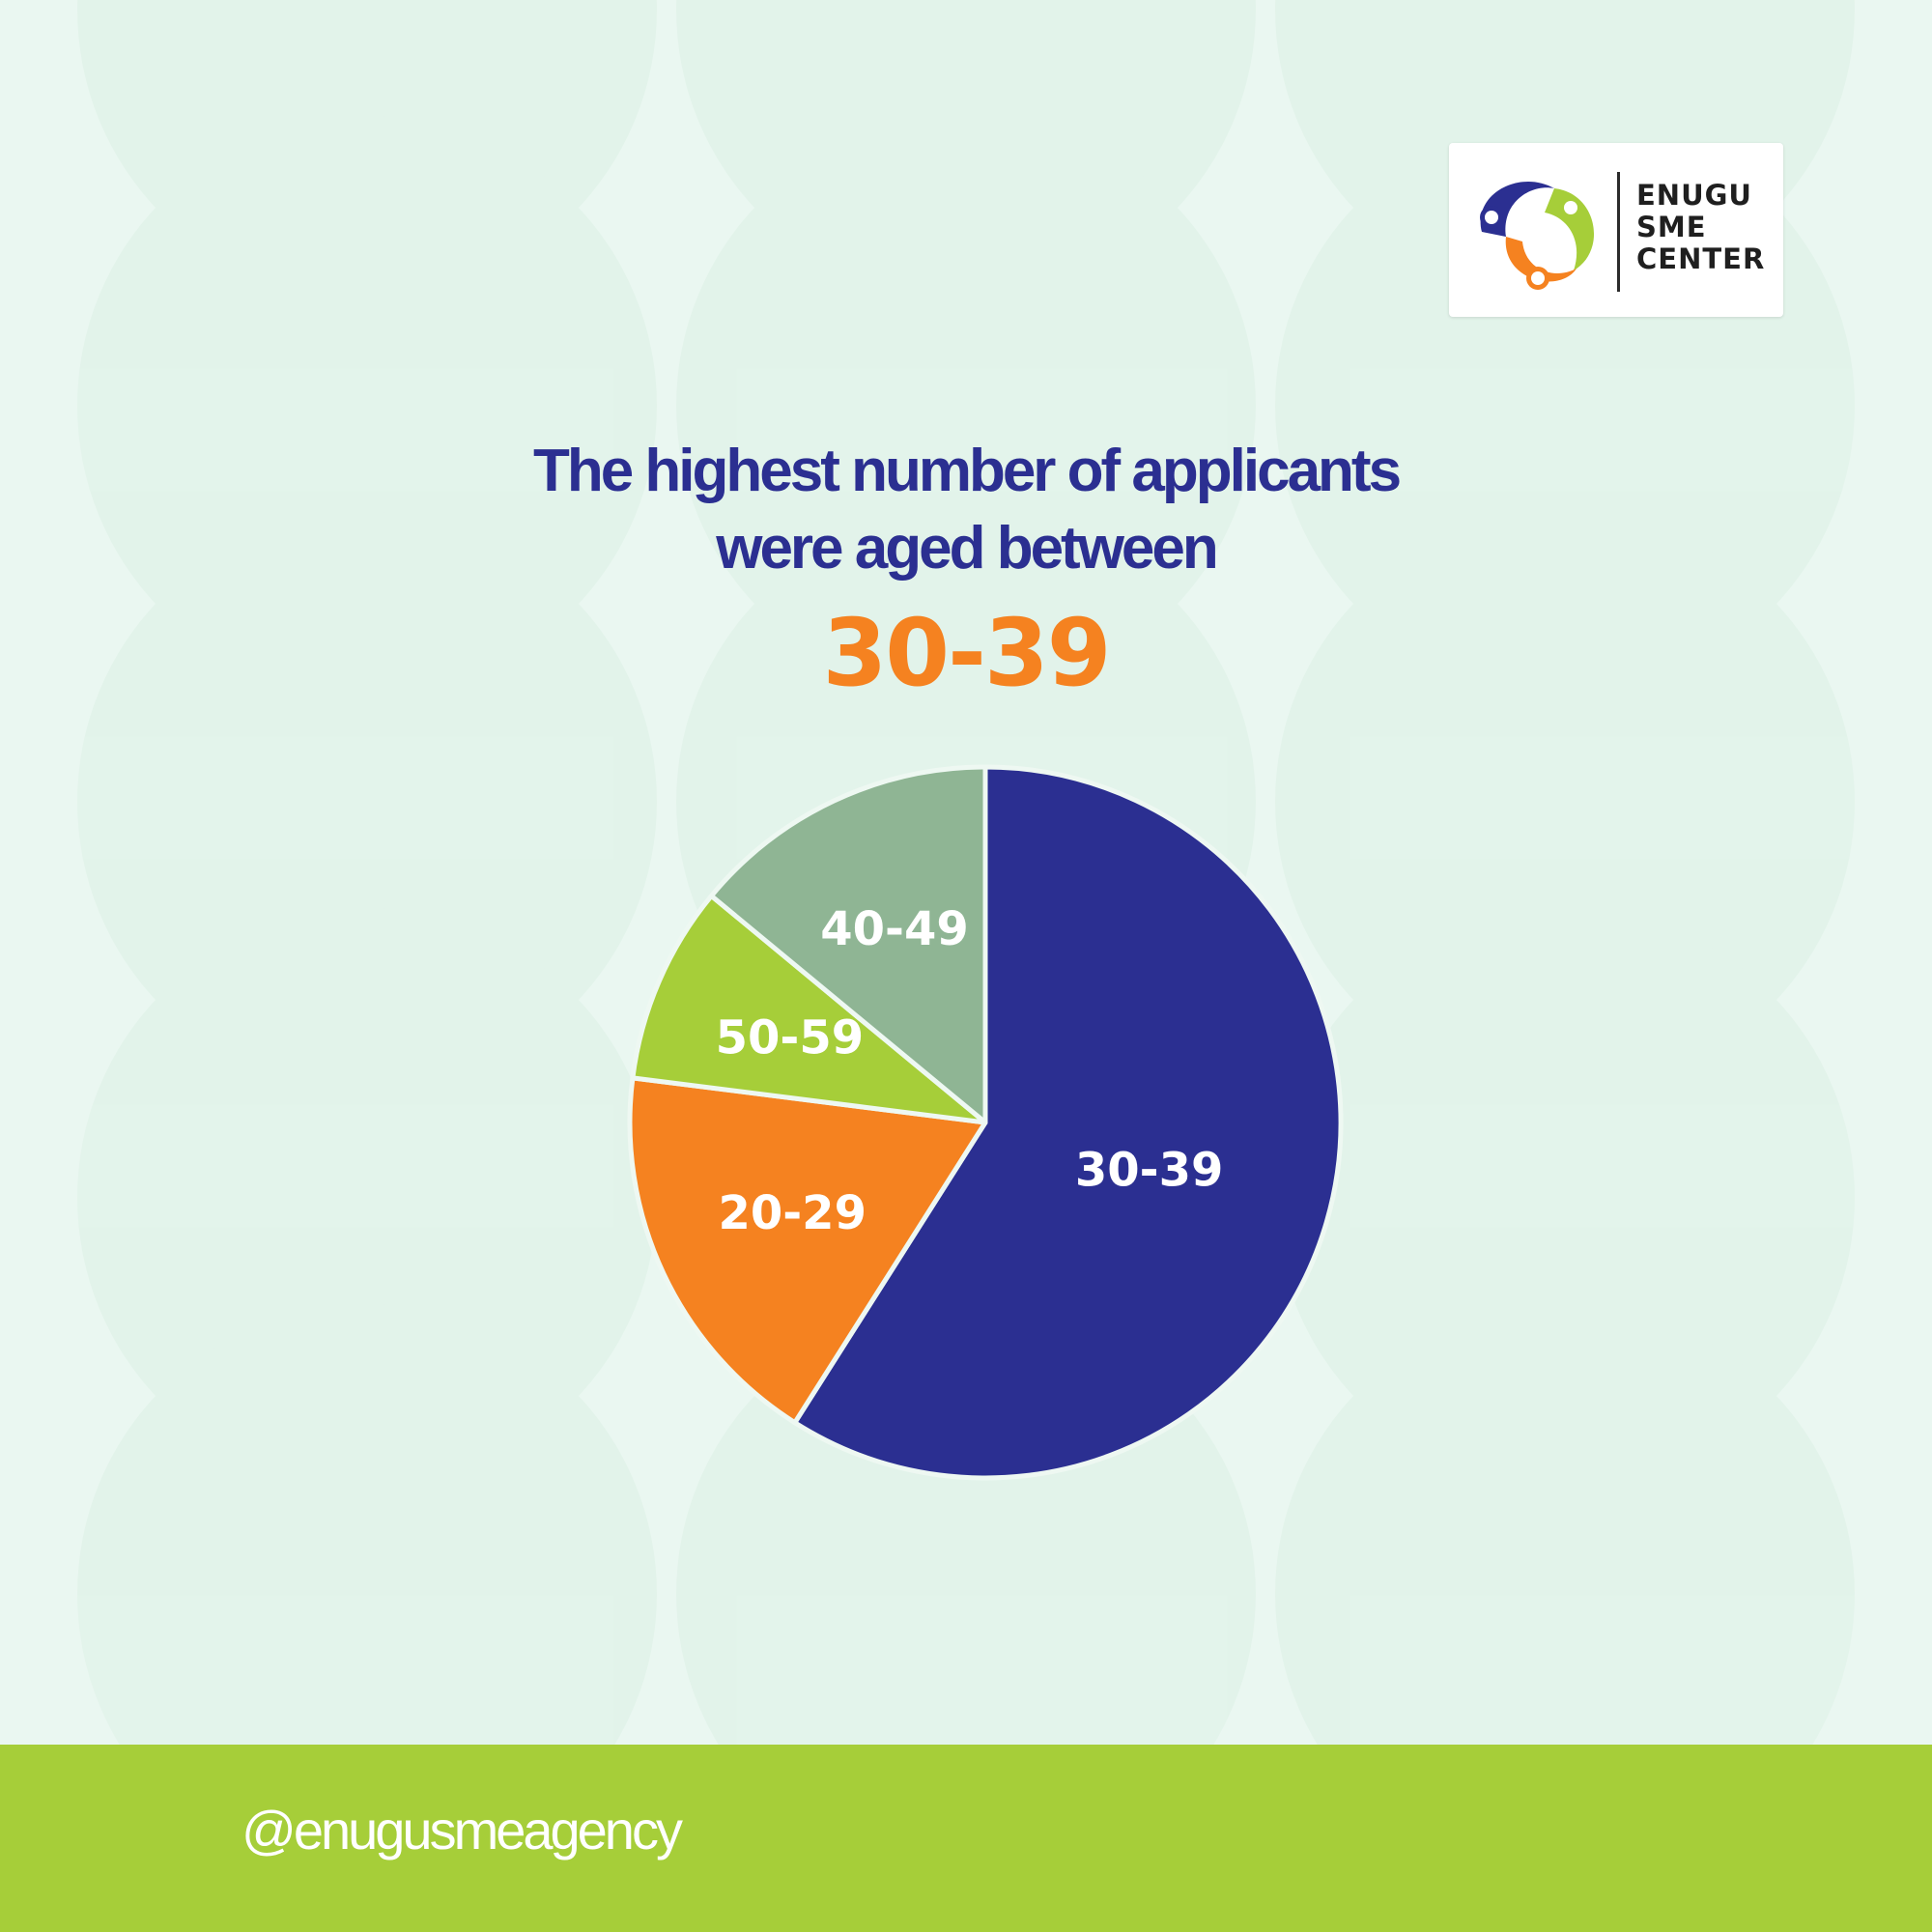  Describe the element at coordinates (1694, 195) in the screenshot. I see `logo-line-1: ENUGU` at that location.